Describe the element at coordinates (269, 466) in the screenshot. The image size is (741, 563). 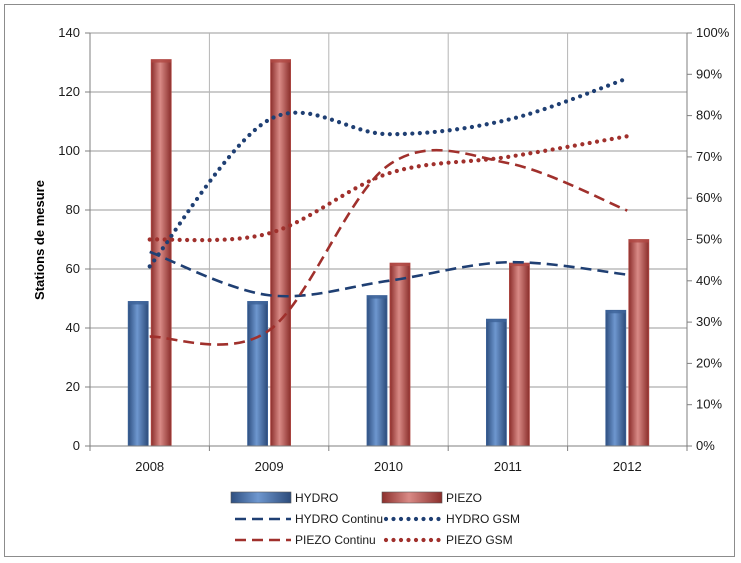
I see `x-tick-label: 2009` at that location.